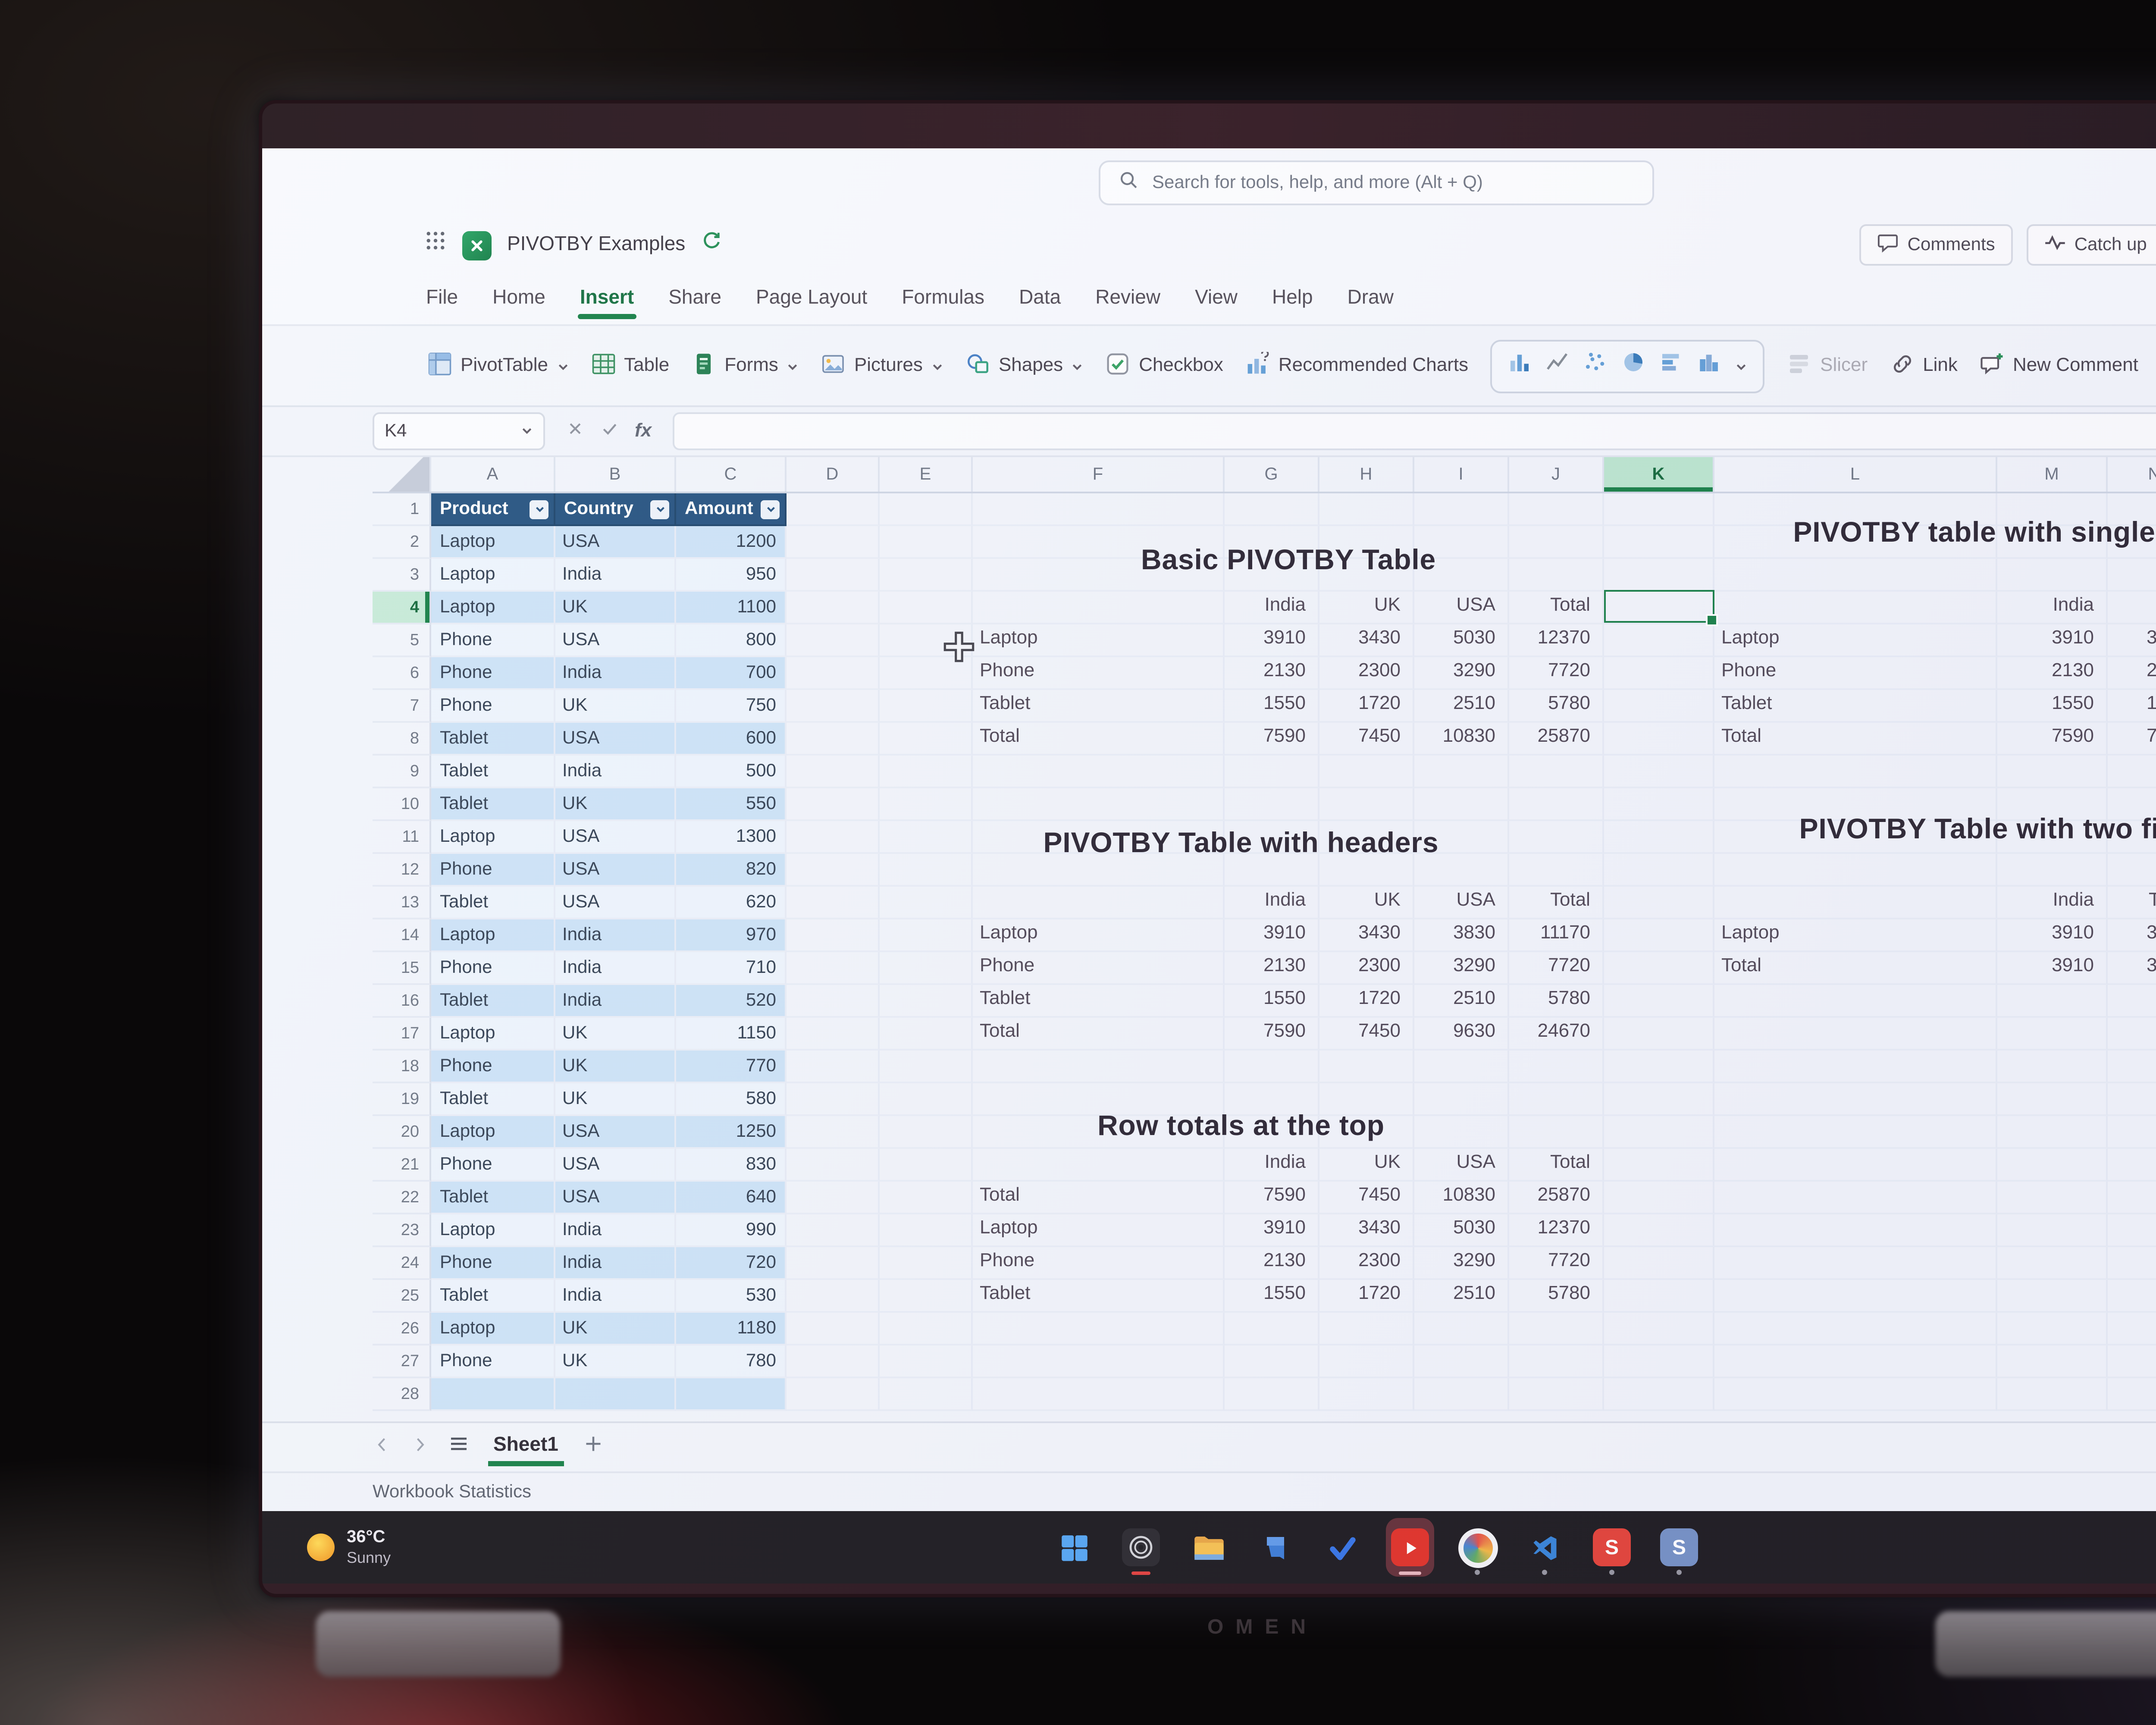 This screenshot has width=2156, height=1725. What do you see at coordinates (402, 641) in the screenshot?
I see `row-header-5: 5` at bounding box center [402, 641].